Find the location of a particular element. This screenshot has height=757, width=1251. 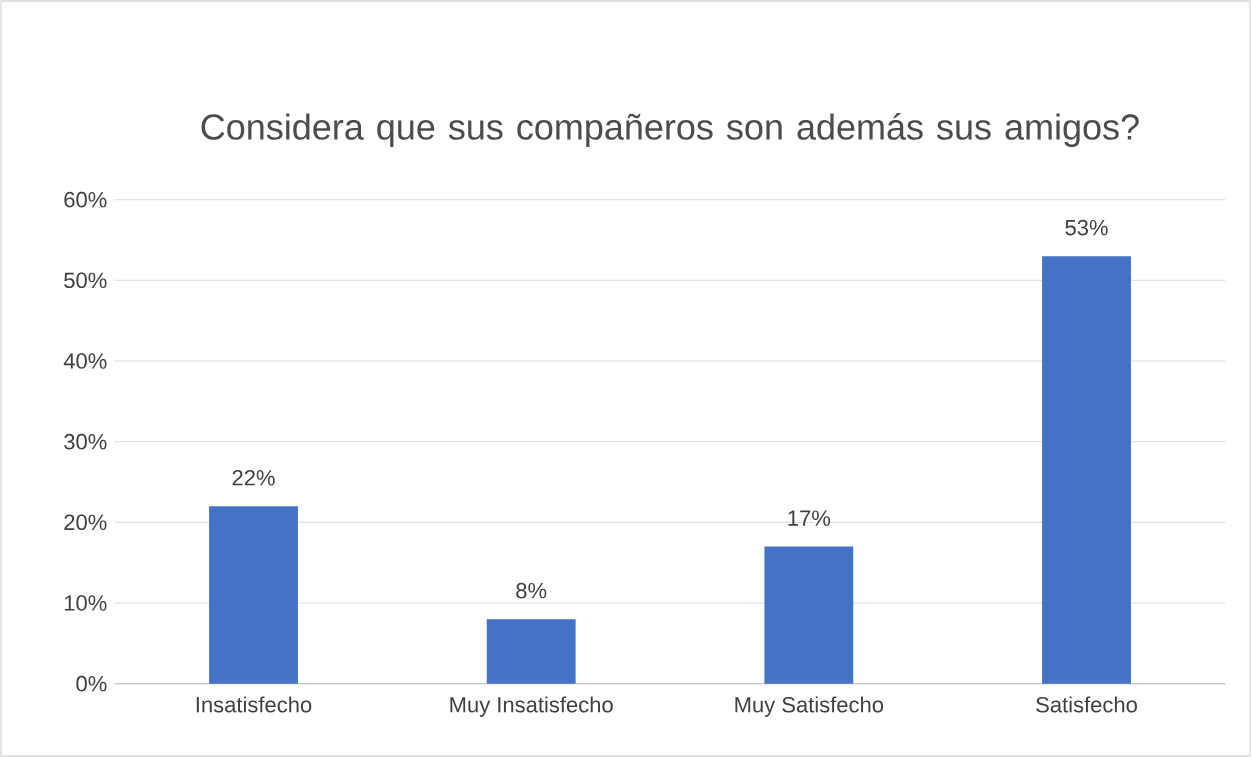

y-tick-label: 30% is located at coordinates (85, 441).